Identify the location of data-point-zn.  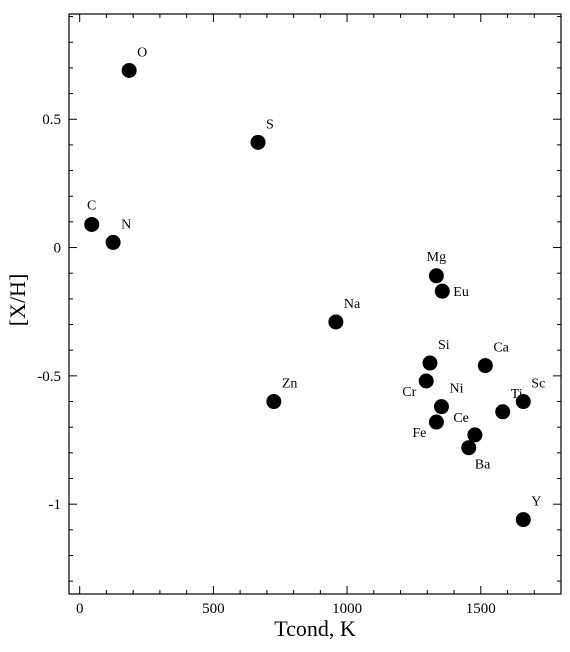
(274, 402).